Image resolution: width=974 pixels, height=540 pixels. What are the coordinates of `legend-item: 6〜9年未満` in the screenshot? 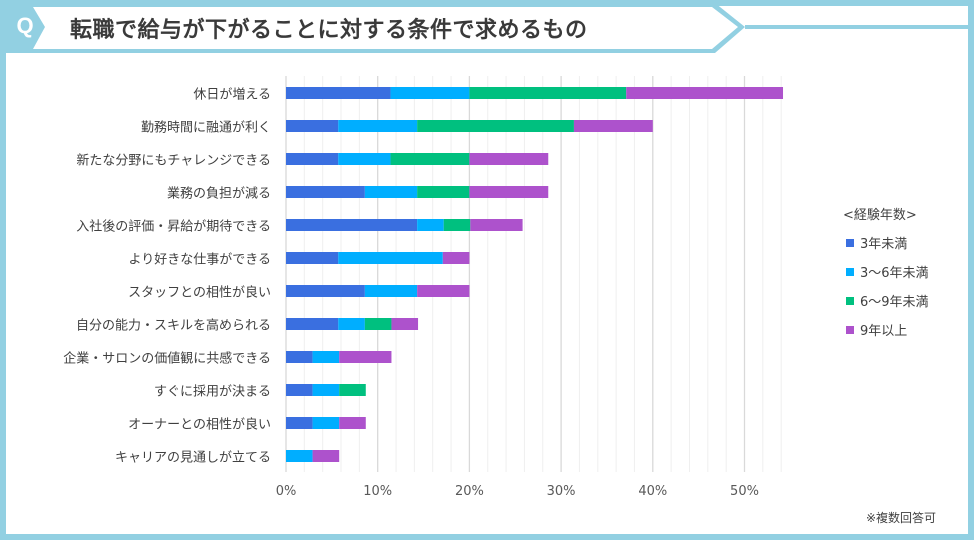 It's located at (887, 300).